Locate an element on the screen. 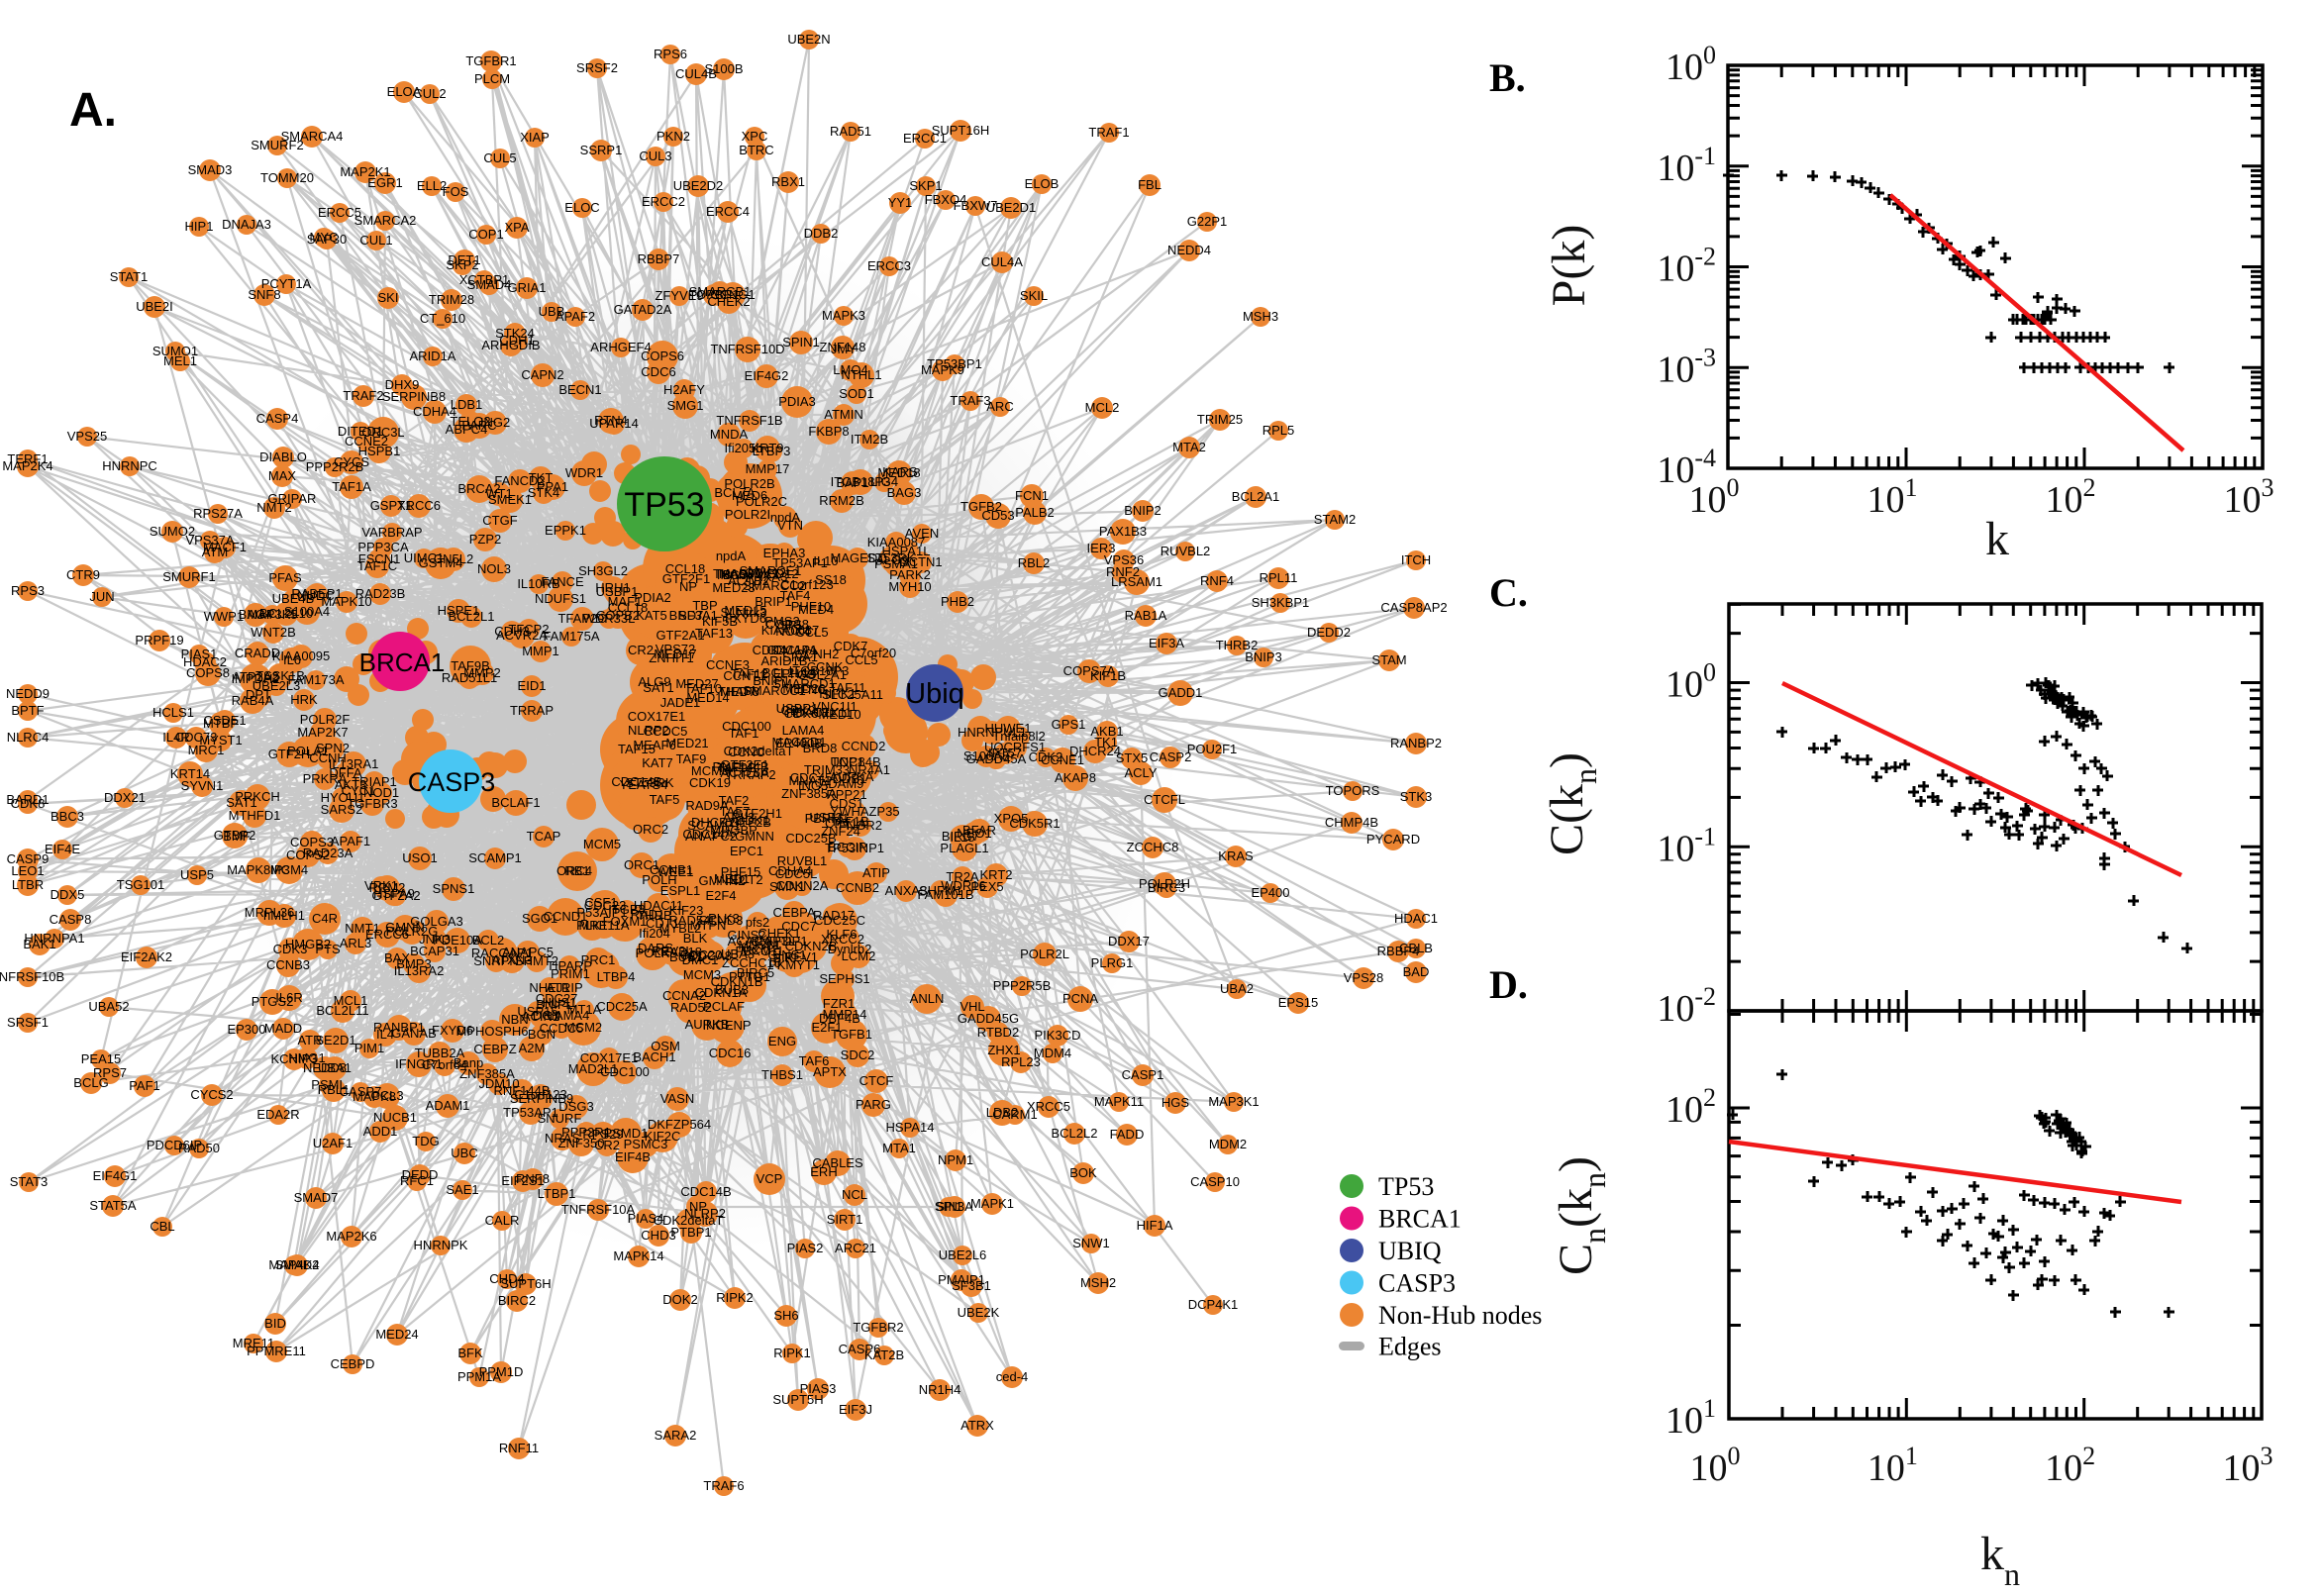  svg-text: SE2D1 is located at coordinates (335, 1040).